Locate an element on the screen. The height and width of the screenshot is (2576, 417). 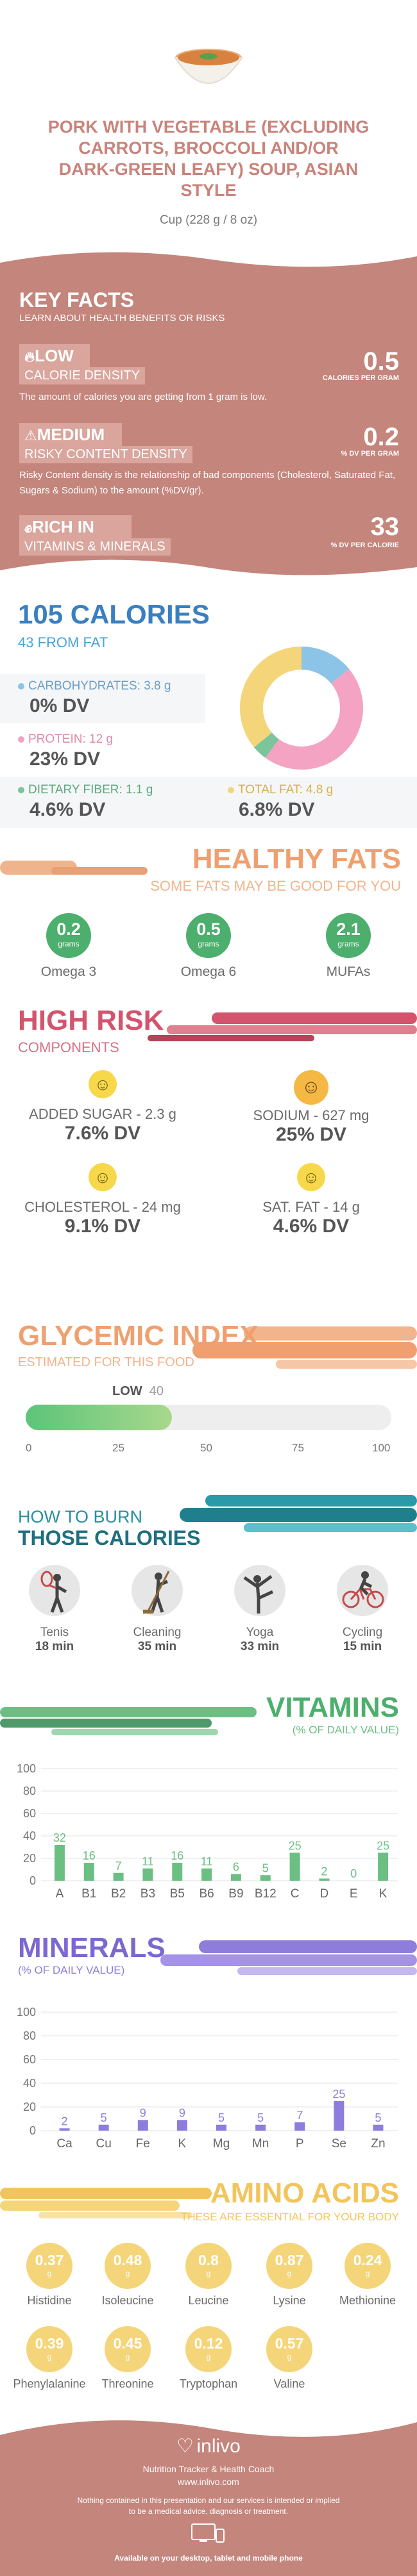
risky-density-block: ⚠︎MEDIUM RISKY CONTENT DENSITY is located at coordinates (105, 443).